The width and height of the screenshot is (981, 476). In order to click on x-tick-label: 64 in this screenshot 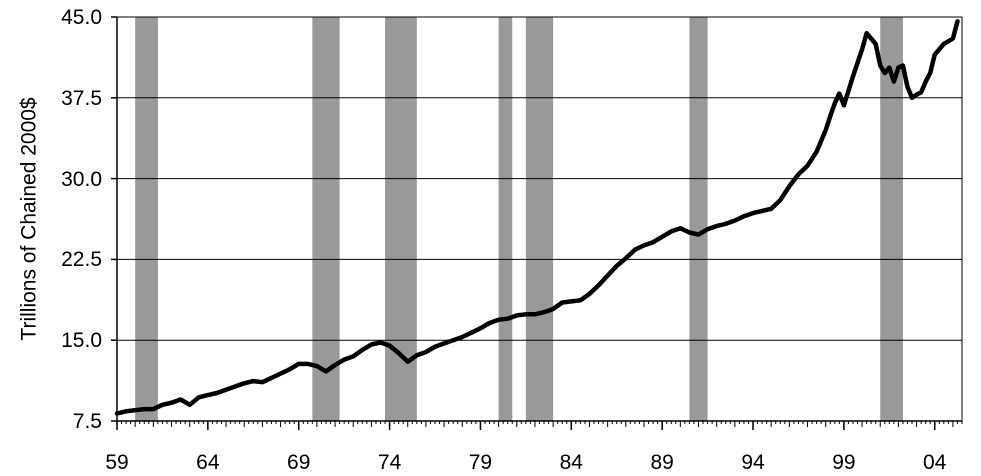, I will do `click(208, 462)`.